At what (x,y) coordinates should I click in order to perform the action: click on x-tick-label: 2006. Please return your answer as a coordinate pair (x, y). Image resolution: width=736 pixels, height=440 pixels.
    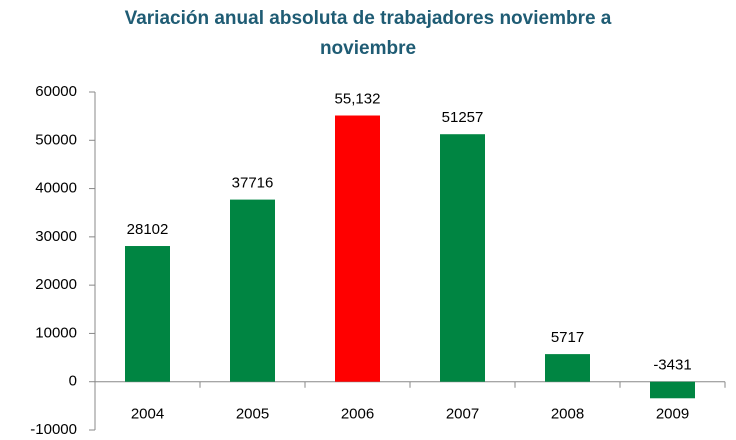
    Looking at the image, I should click on (357, 414).